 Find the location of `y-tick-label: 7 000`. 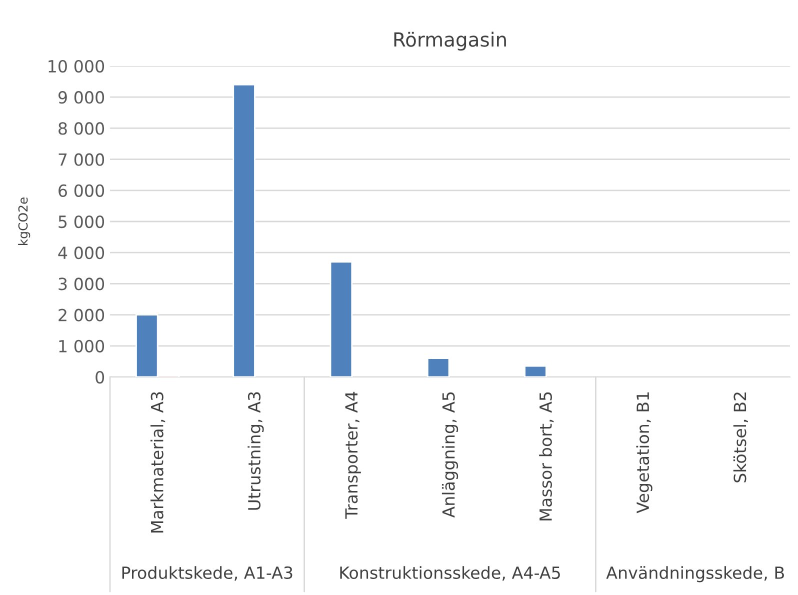

y-tick-label: 7 000 is located at coordinates (81, 159).